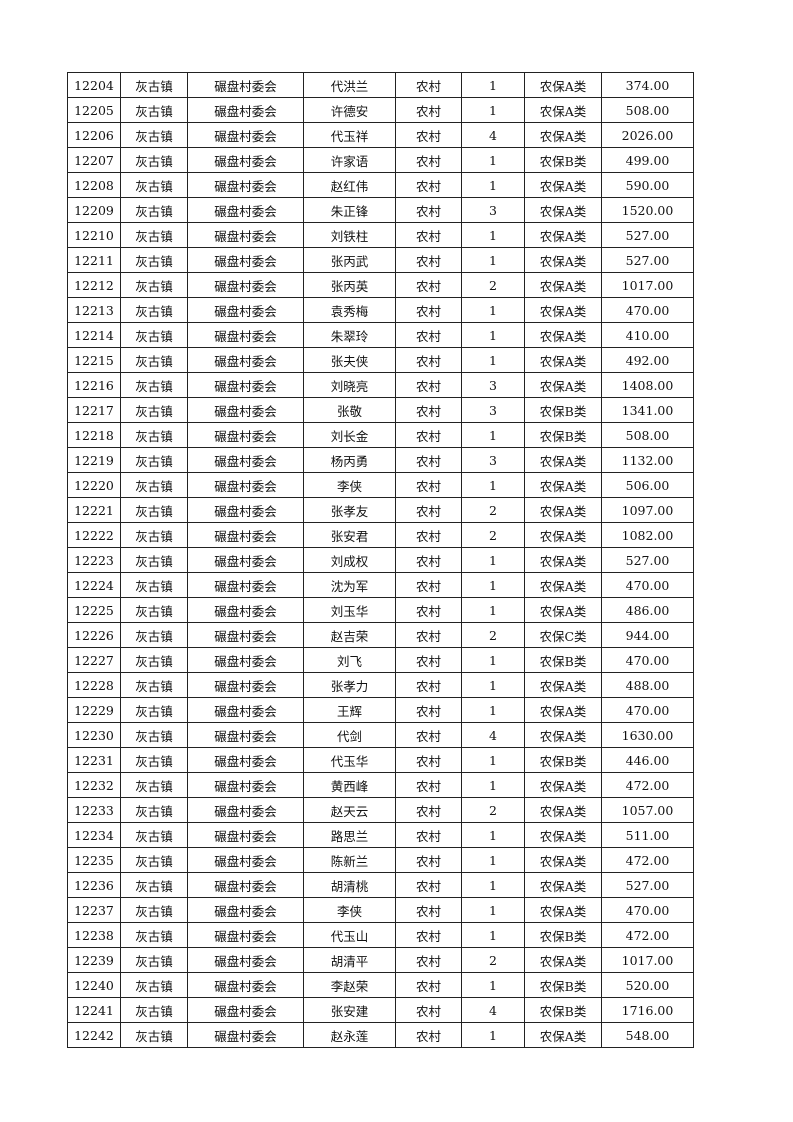  Describe the element at coordinates (349, 1010) in the screenshot. I see `name-cell: 张安建` at that location.